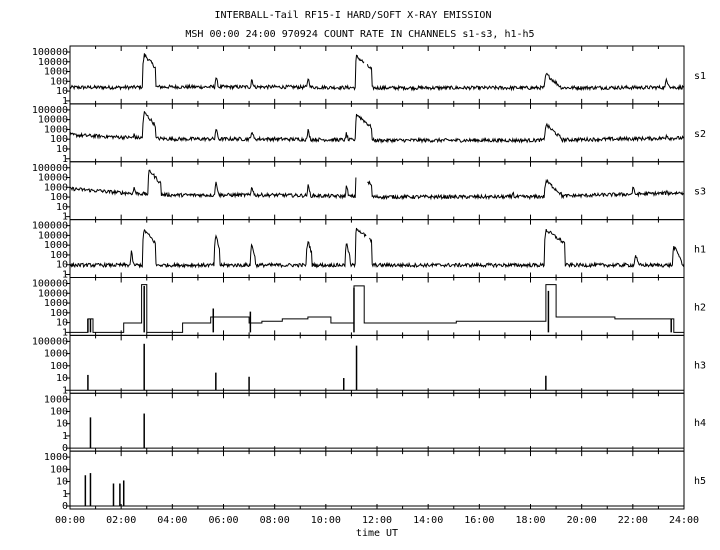 This screenshot has height=550, width=720. I want to click on panel-frame-h4, so click(377, 422).